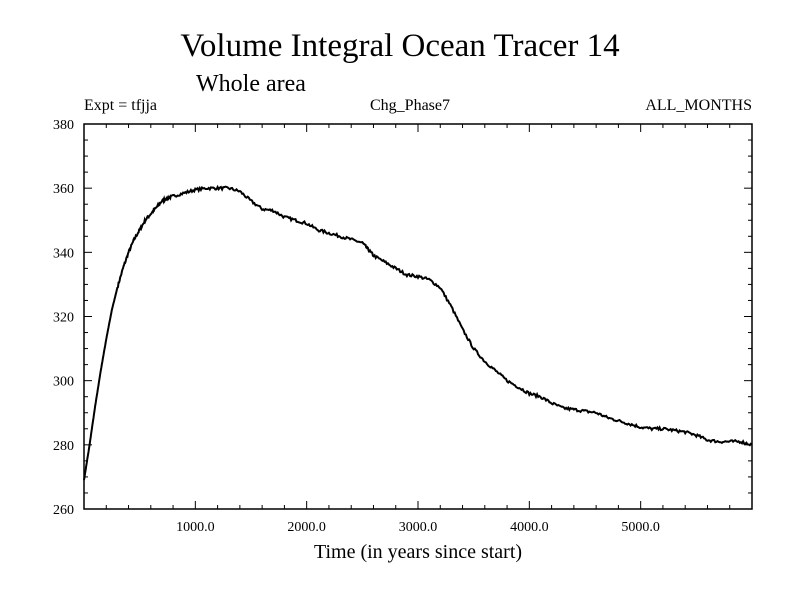 The height and width of the screenshot is (600, 800). Describe the element at coordinates (410, 105) in the screenshot. I see `phase-label: Chg_Phase7` at that location.